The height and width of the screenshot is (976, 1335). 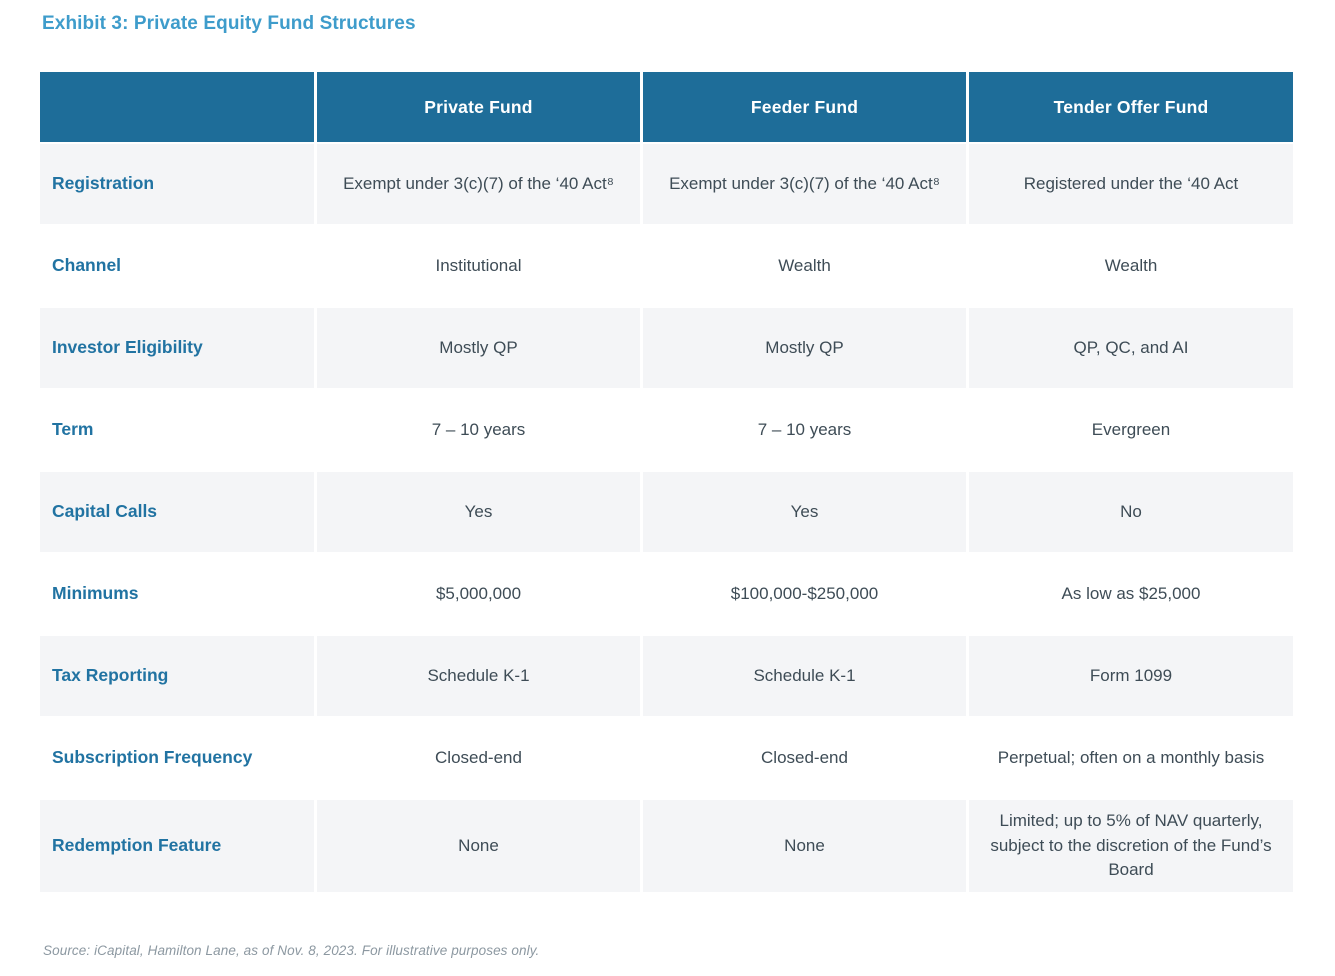 What do you see at coordinates (178, 183) in the screenshot?
I see `row-label: Registration` at bounding box center [178, 183].